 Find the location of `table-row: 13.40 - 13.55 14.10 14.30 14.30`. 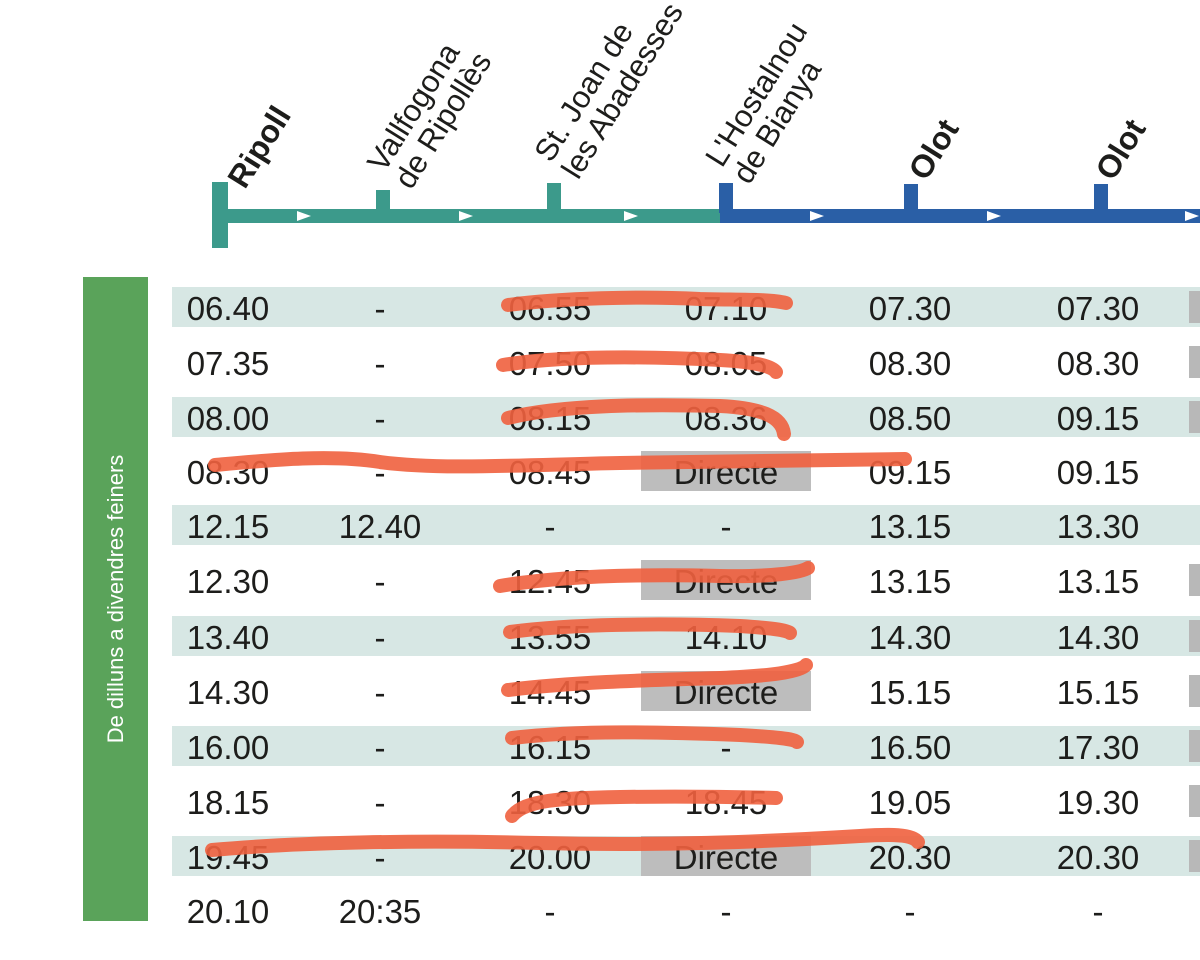

table-row: 13.40 - 13.55 14.10 14.30 14.30 is located at coordinates (686, 636).